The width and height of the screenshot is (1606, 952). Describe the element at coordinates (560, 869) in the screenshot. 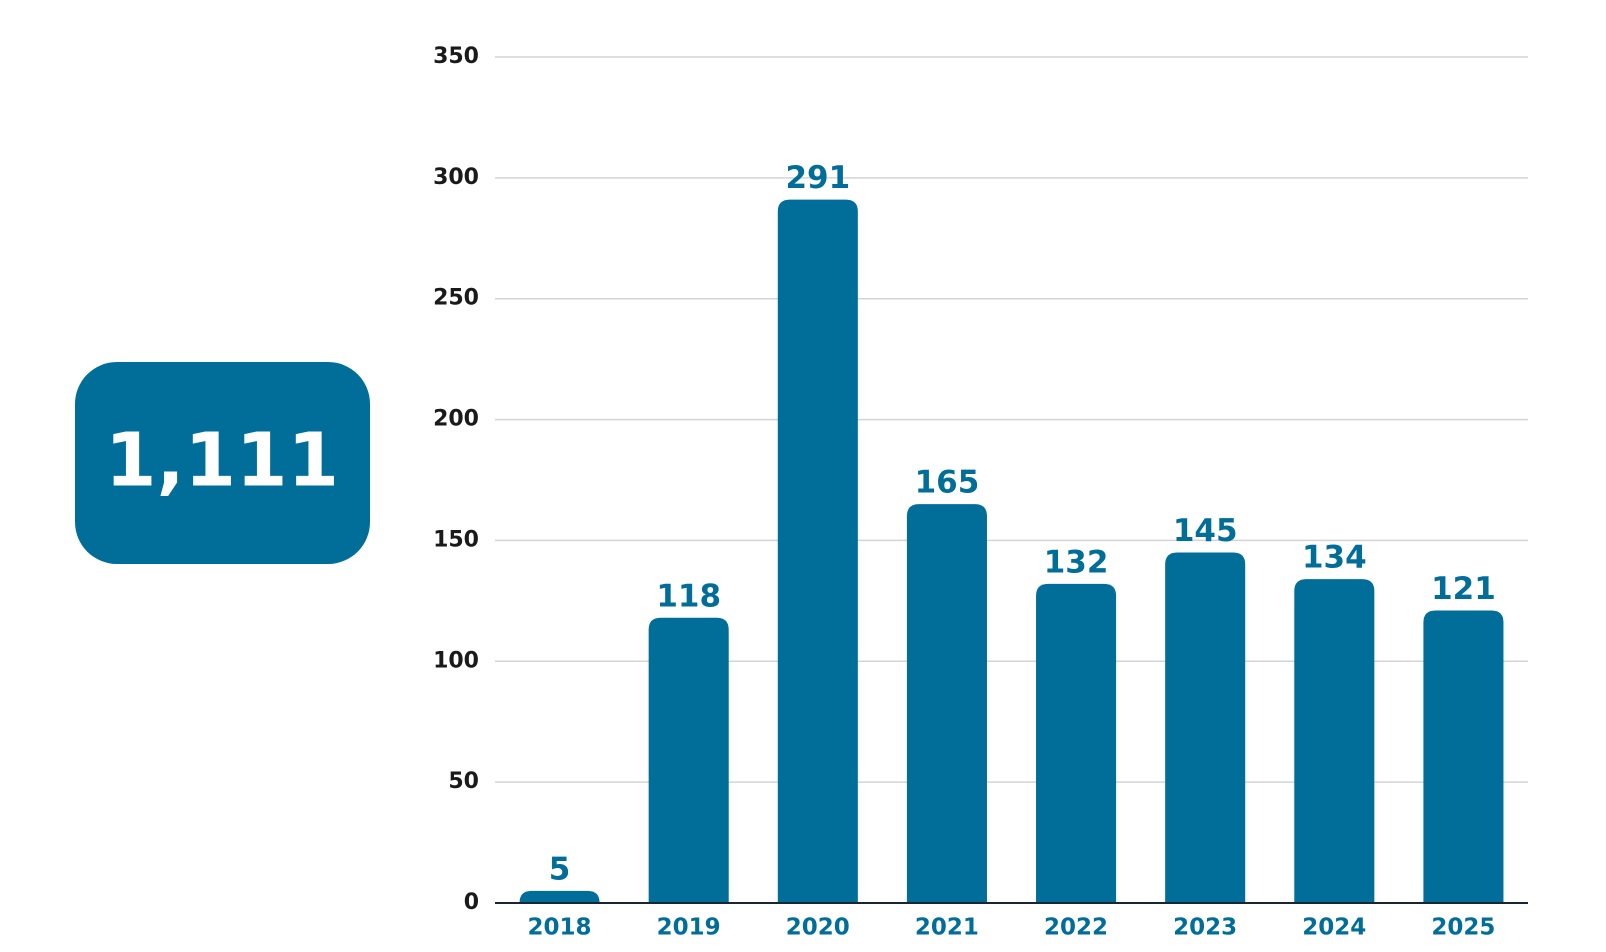

I see `value-label: 5` at that location.